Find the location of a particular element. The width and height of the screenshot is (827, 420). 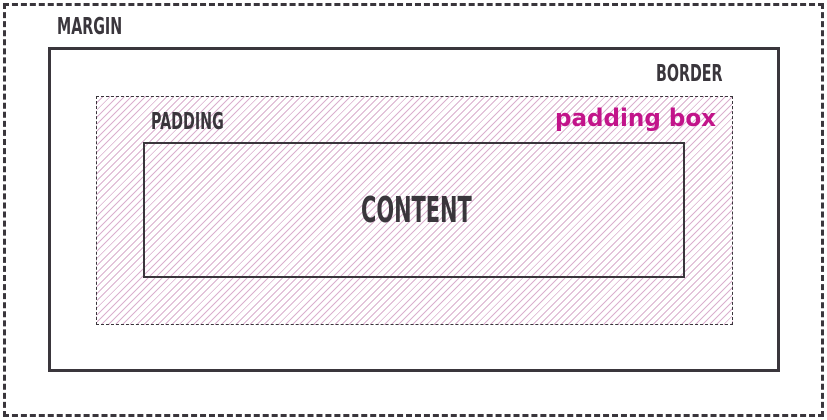

padding-label: PADDING is located at coordinates (187, 122).